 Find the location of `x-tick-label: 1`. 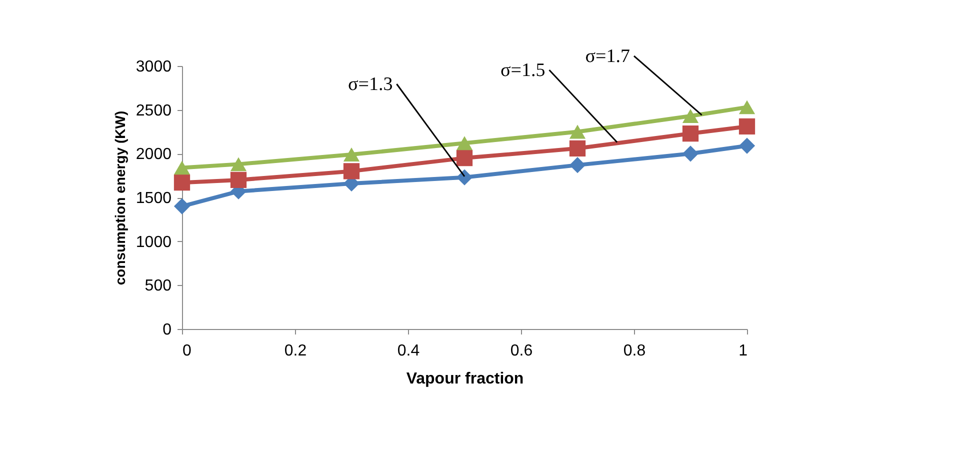

x-tick-label: 1 is located at coordinates (743, 351).